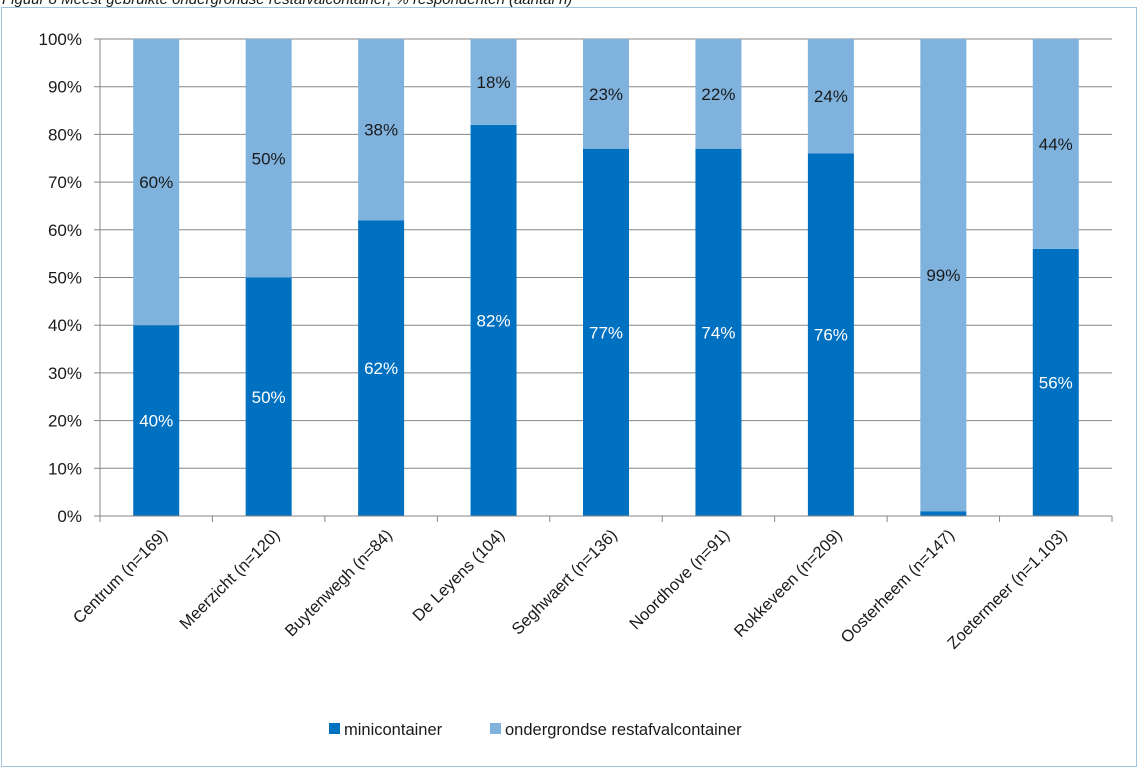 The width and height of the screenshot is (1141, 767). I want to click on y-tick-label: 90%, so click(65, 87).